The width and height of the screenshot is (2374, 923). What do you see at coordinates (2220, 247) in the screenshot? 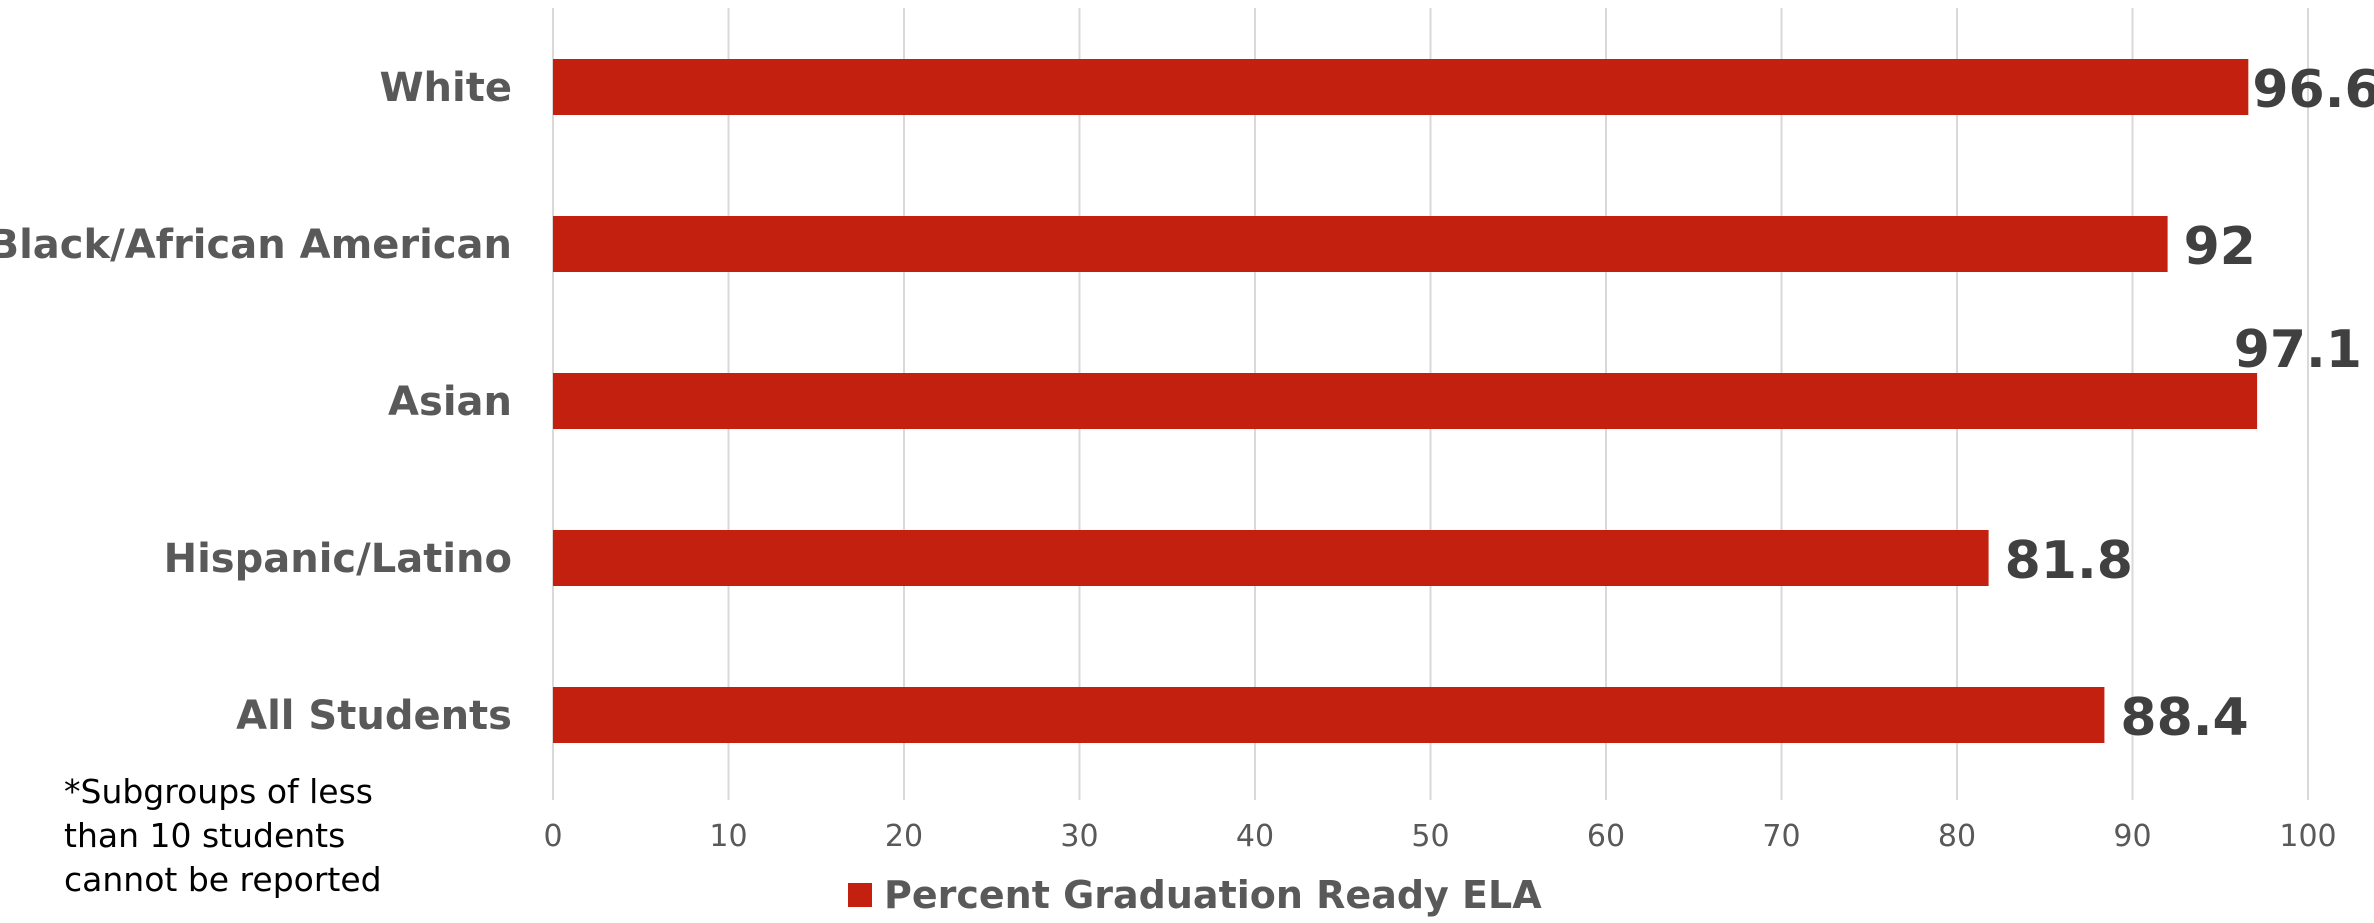
I see `value-label: 92` at bounding box center [2220, 247].